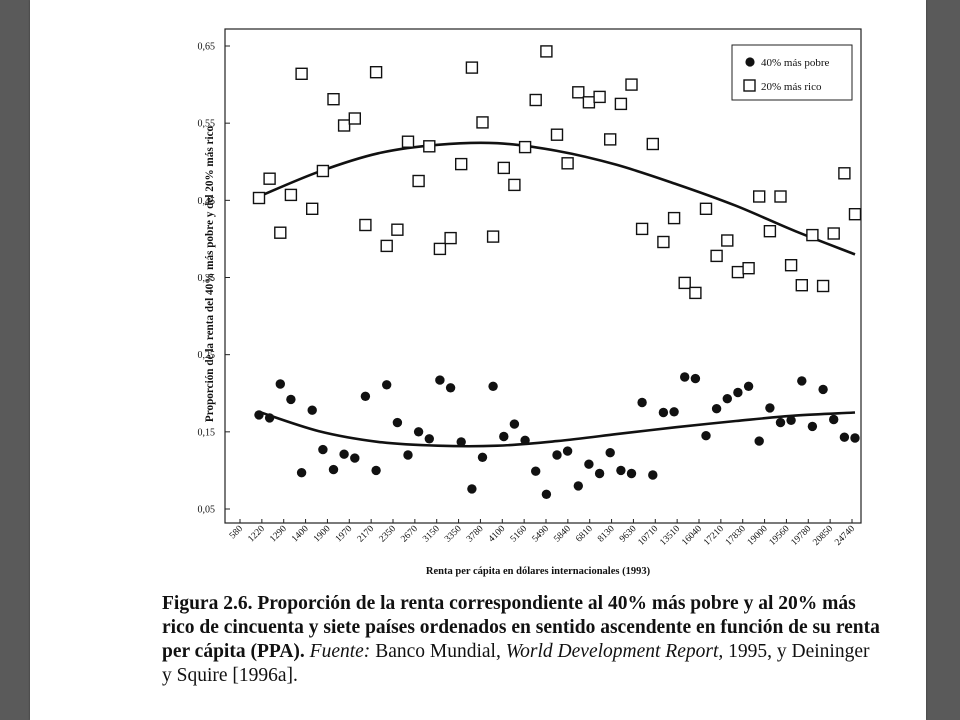 This screenshot has width=960, height=720. I want to click on x-tick-label: 3150, so click(431, 534).